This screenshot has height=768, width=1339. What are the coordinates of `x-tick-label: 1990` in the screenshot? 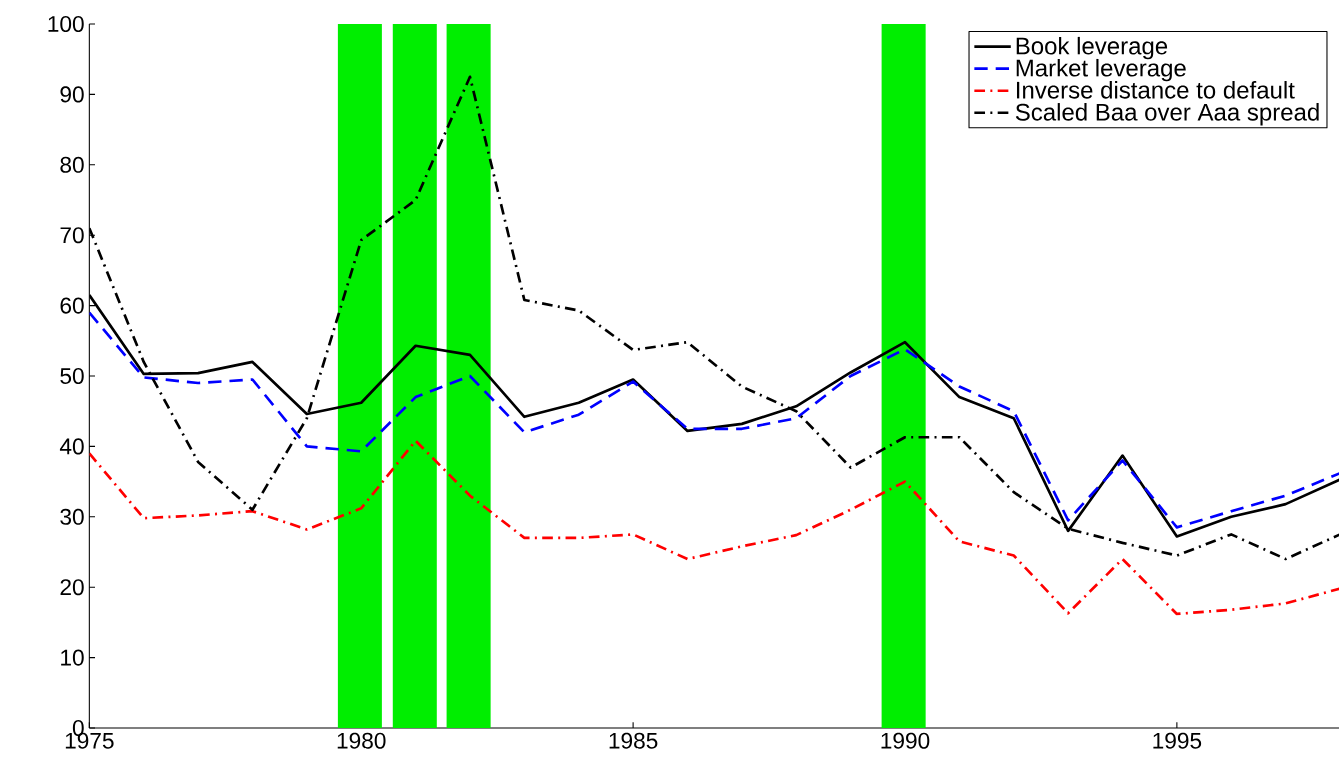 It's located at (905, 740).